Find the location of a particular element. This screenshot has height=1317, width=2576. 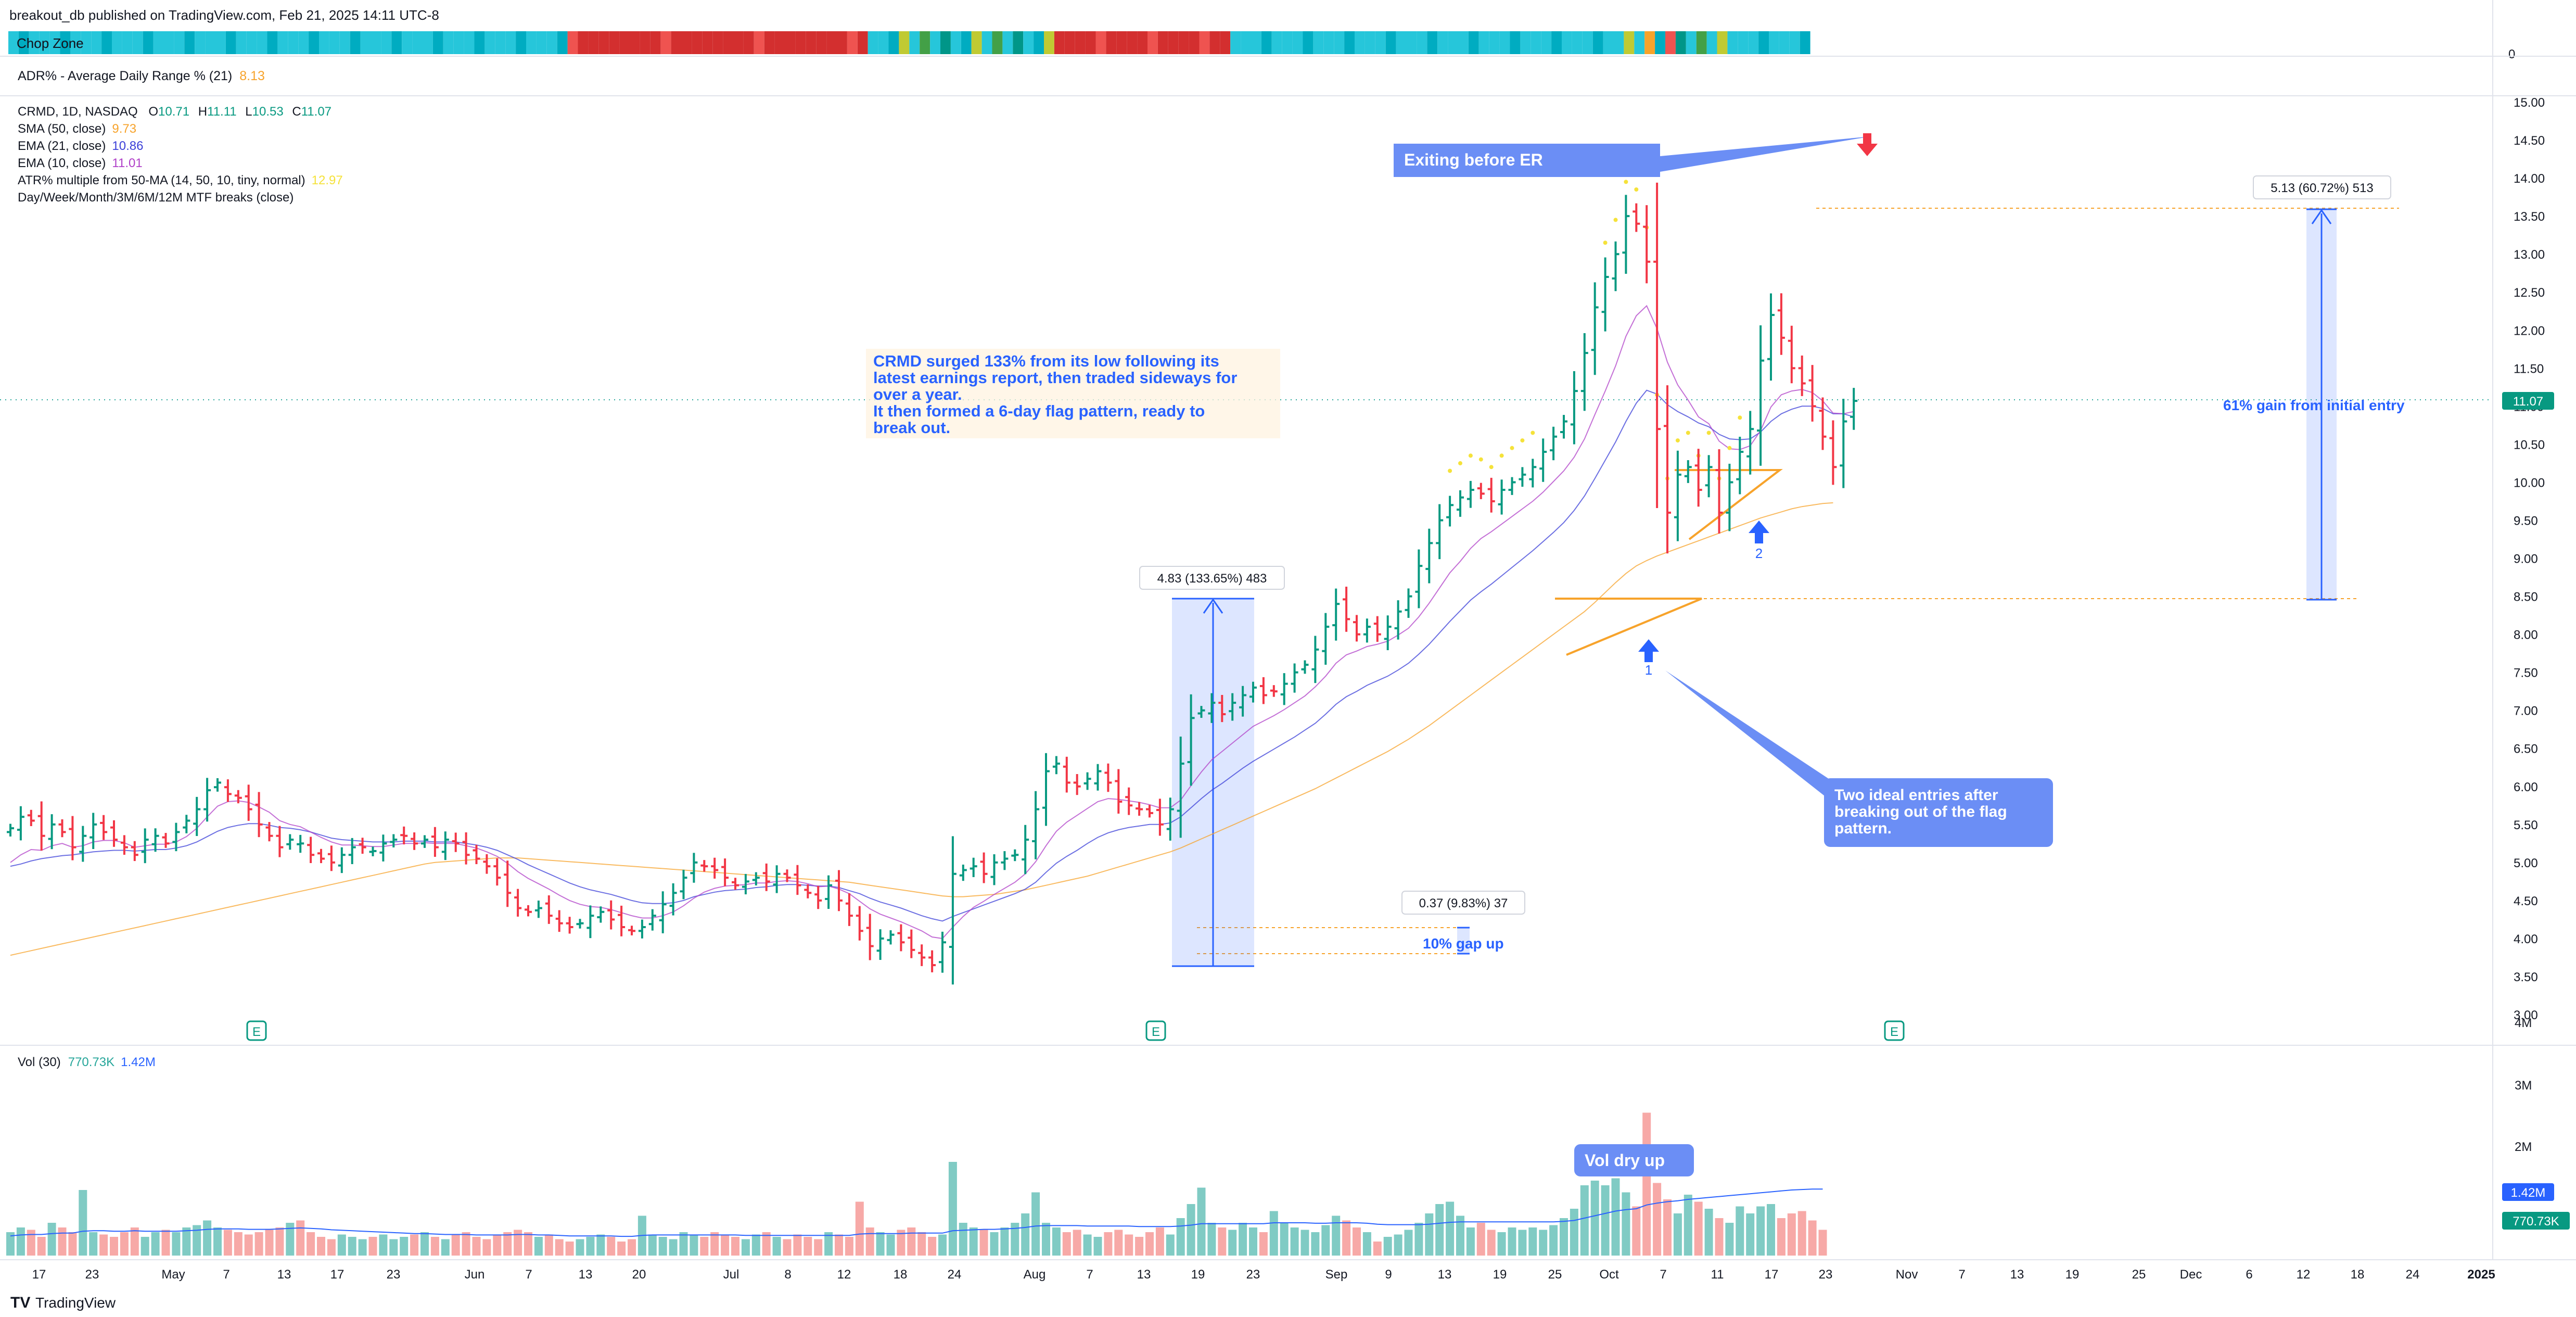

time-tick-label: 13 is located at coordinates (586, 1275).